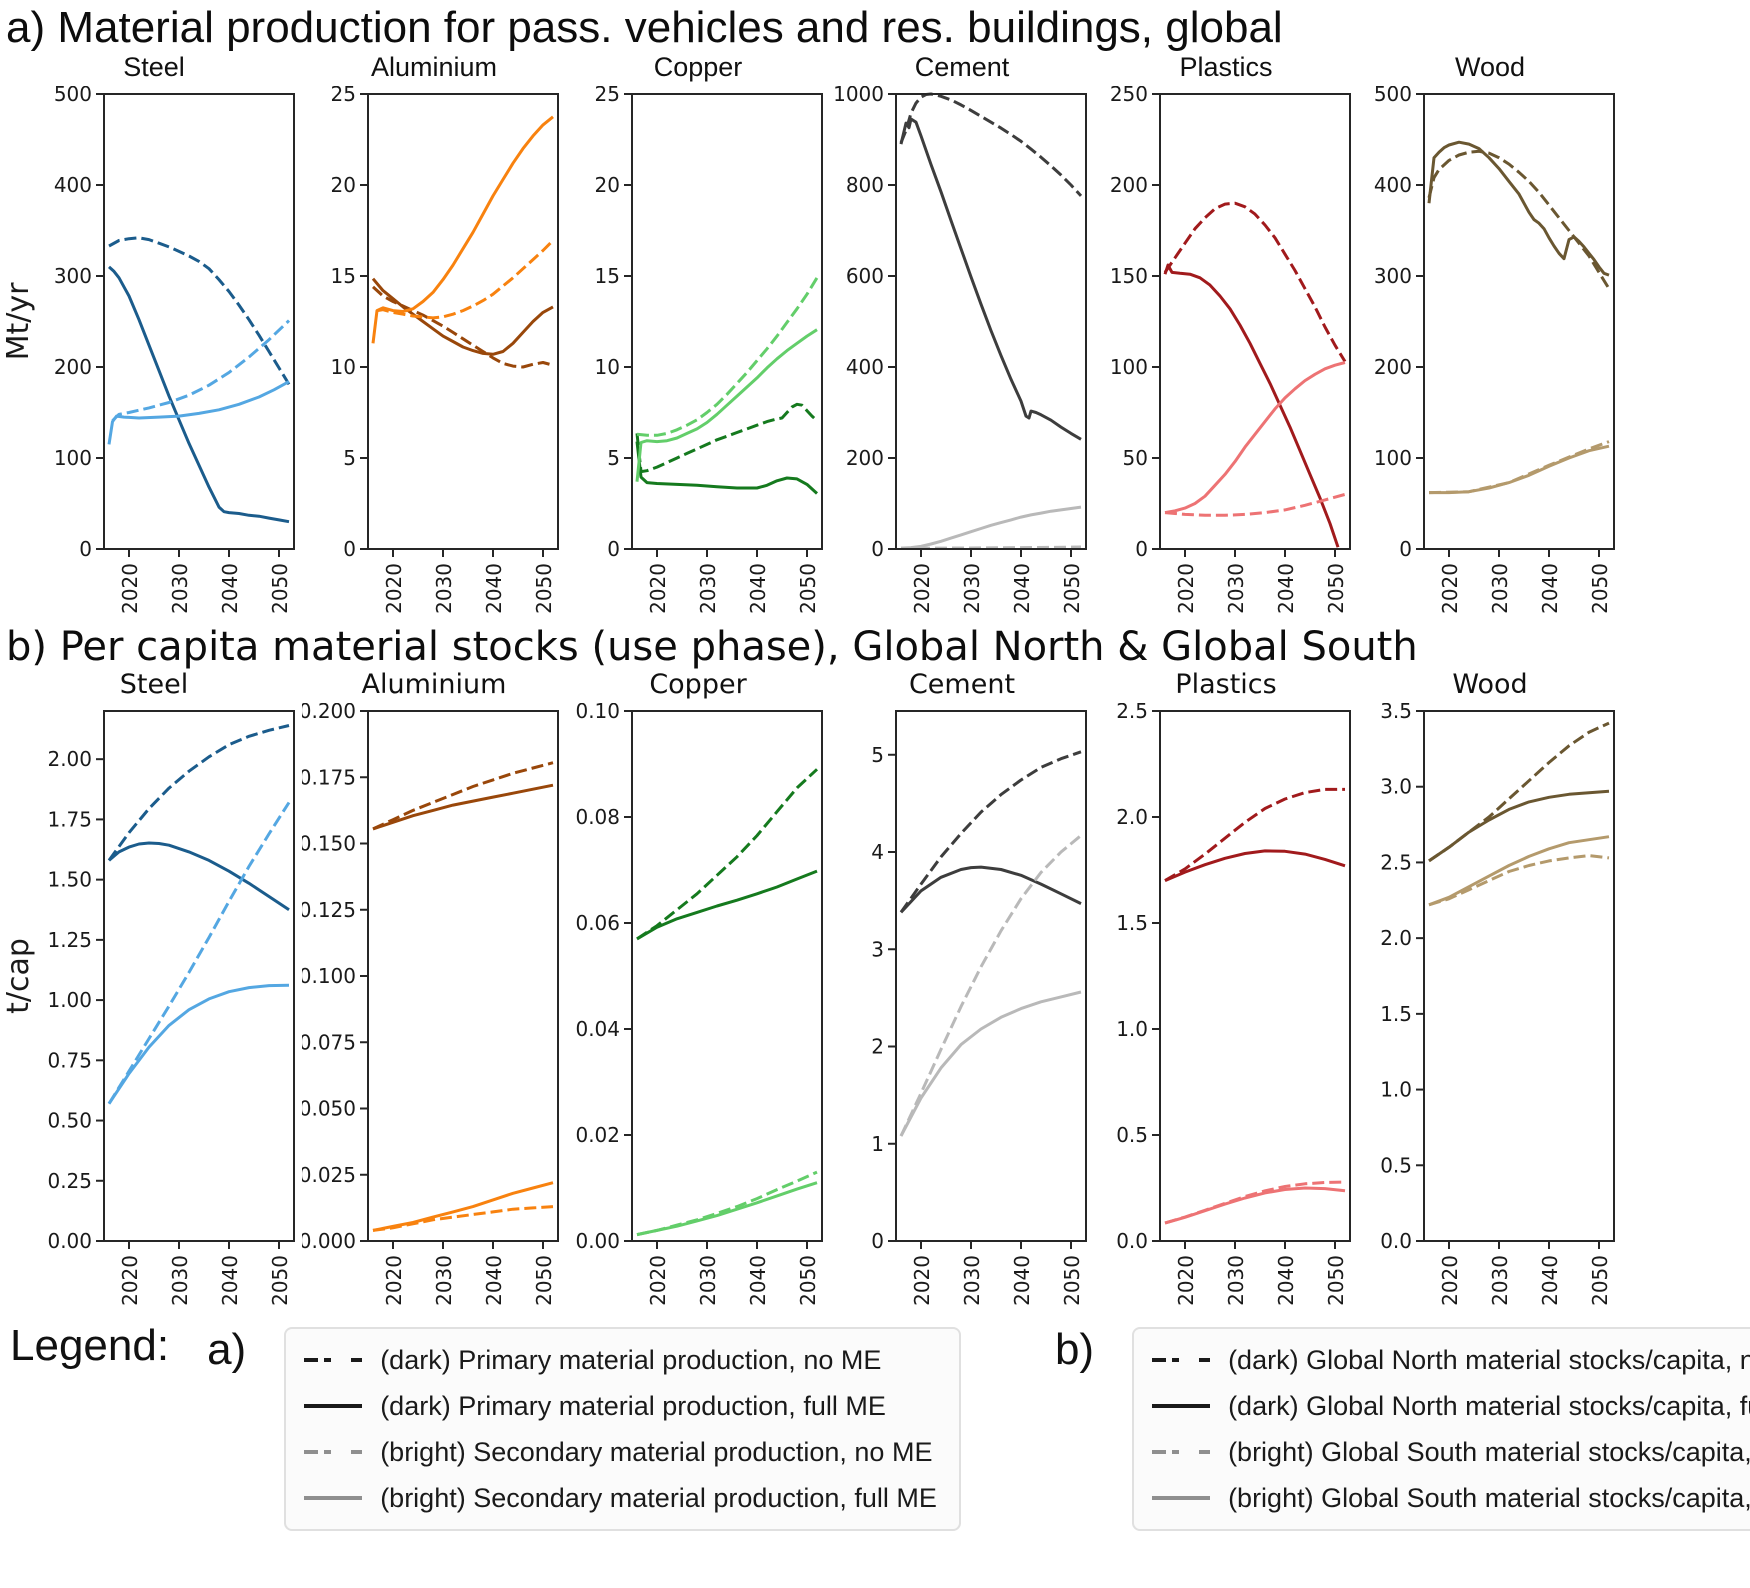 The image size is (1750, 1588). I want to click on svg-text: 0.25, so click(69, 1181).